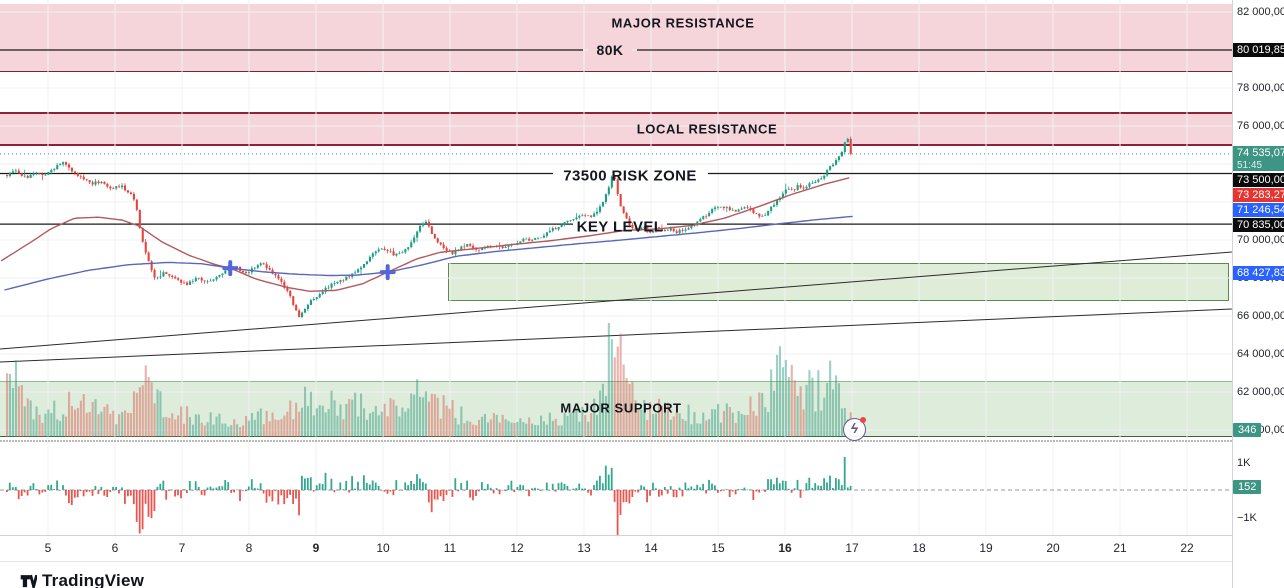  Describe the element at coordinates (630, 176) in the screenshot. I see `risk-zone-label: 73500 RISK ZONE` at that location.